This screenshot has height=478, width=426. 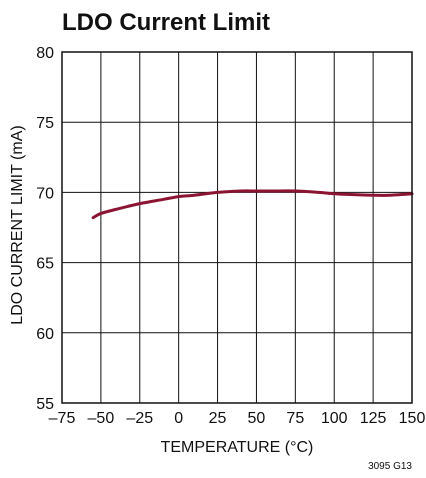 I want to click on x-tick-label: –25, so click(x=139, y=418).